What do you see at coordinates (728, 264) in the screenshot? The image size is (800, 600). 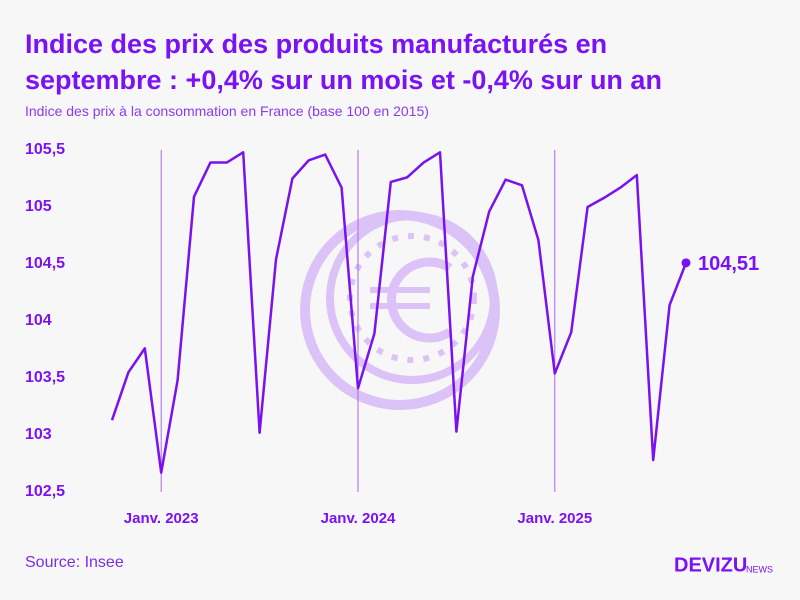 I see `value-label: 104,51` at bounding box center [728, 264].